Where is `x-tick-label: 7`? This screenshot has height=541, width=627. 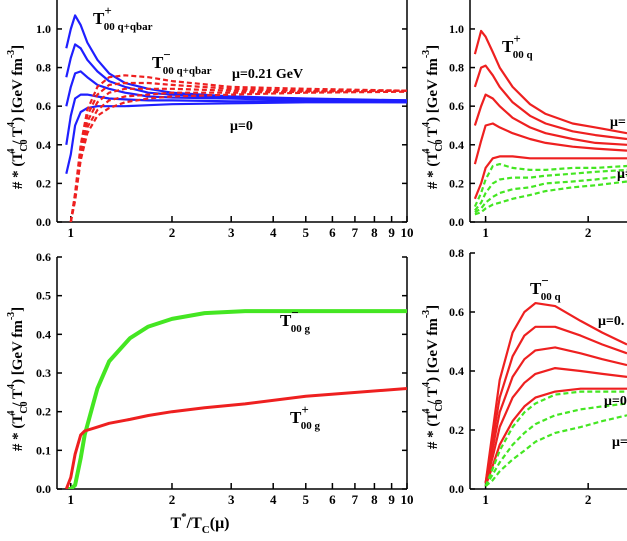 x-tick-label: 7 is located at coordinates (355, 232).